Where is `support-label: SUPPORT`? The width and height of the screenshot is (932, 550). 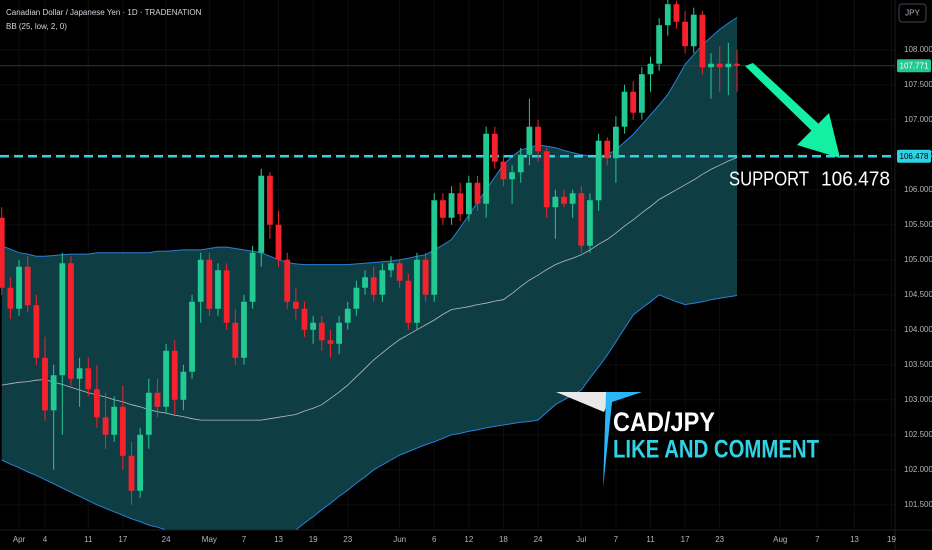
support-label: SUPPORT is located at coordinates (769, 179).